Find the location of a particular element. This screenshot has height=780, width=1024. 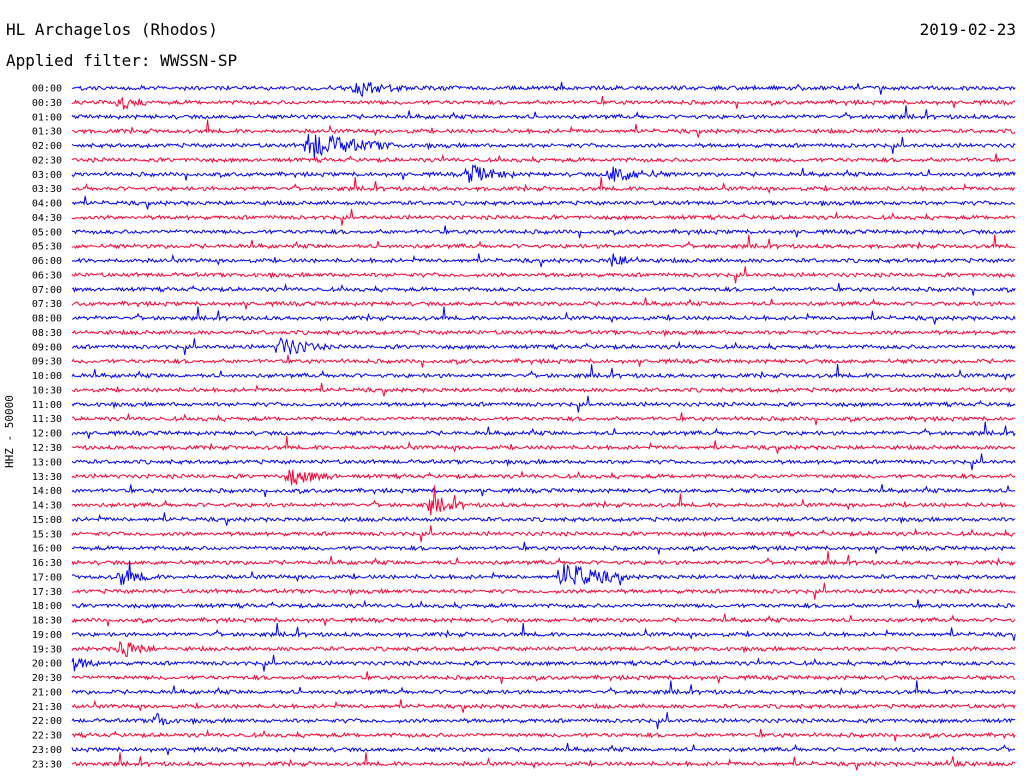

row-time-label: 04:30 is located at coordinates (47, 218).